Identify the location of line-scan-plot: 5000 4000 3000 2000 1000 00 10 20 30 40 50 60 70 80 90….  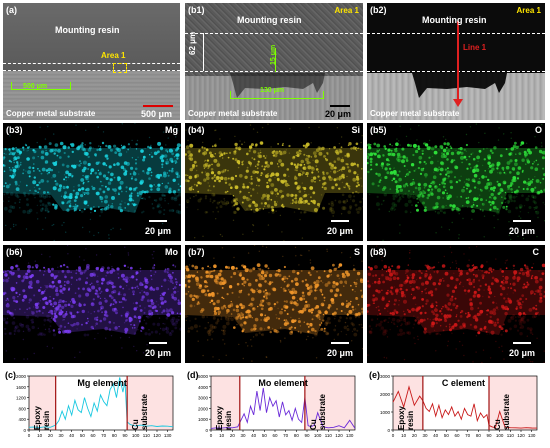
(277, 406).